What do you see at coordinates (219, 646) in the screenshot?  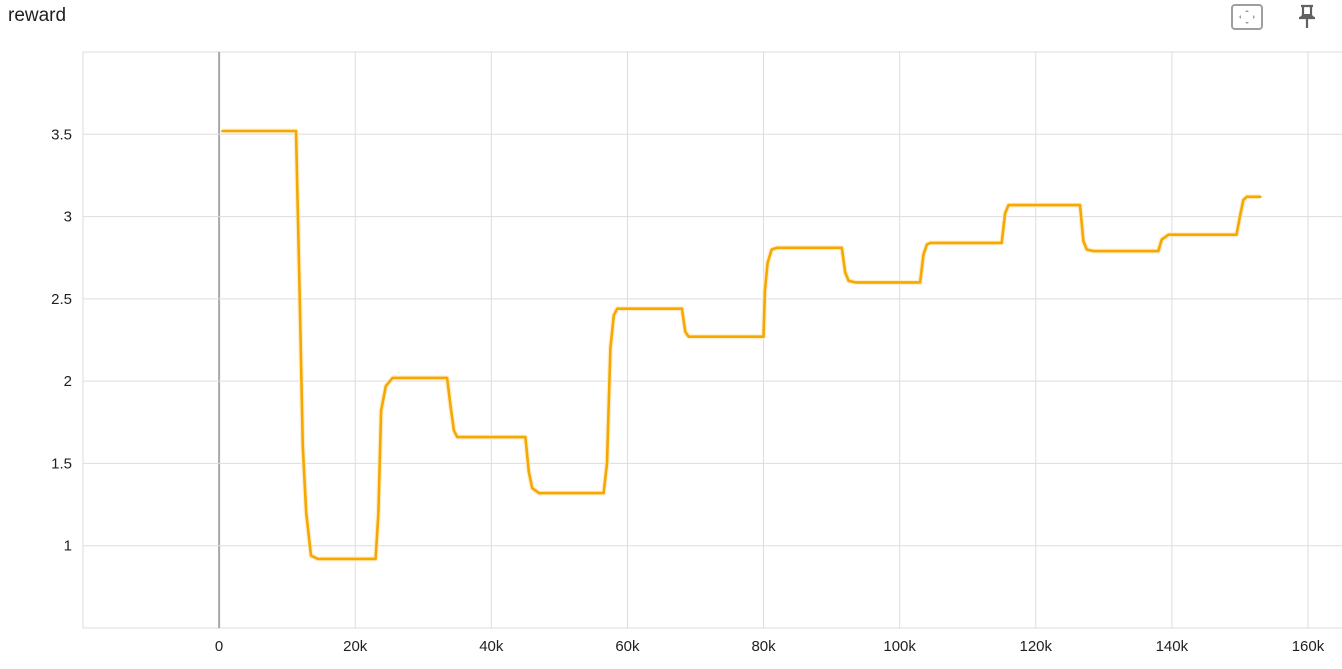 I see `x-tick-label: 0` at bounding box center [219, 646].